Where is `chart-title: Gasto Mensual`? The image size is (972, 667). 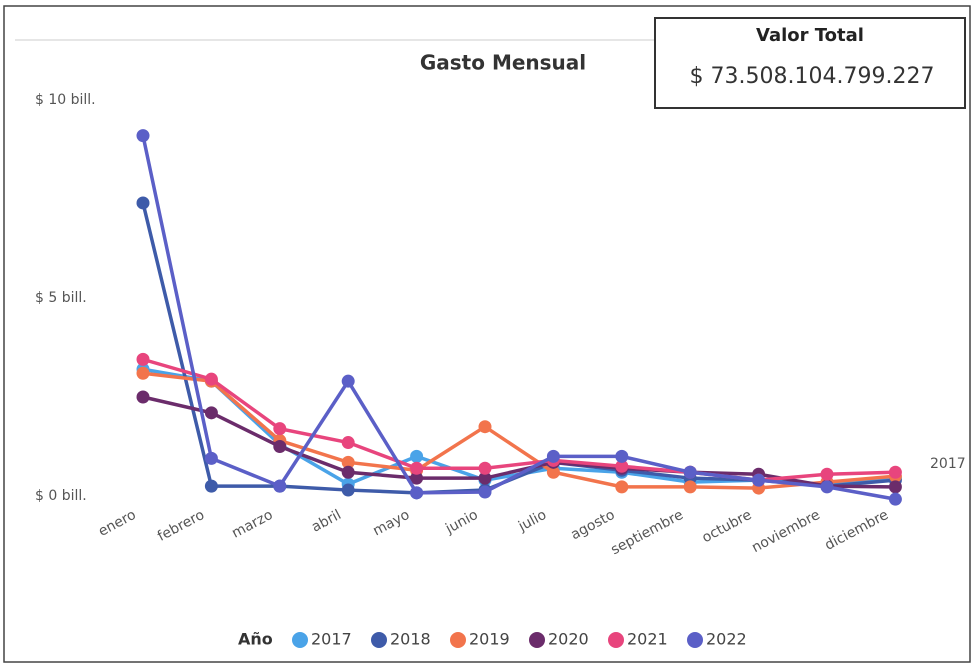 chart-title: Gasto Mensual is located at coordinates (503, 63).